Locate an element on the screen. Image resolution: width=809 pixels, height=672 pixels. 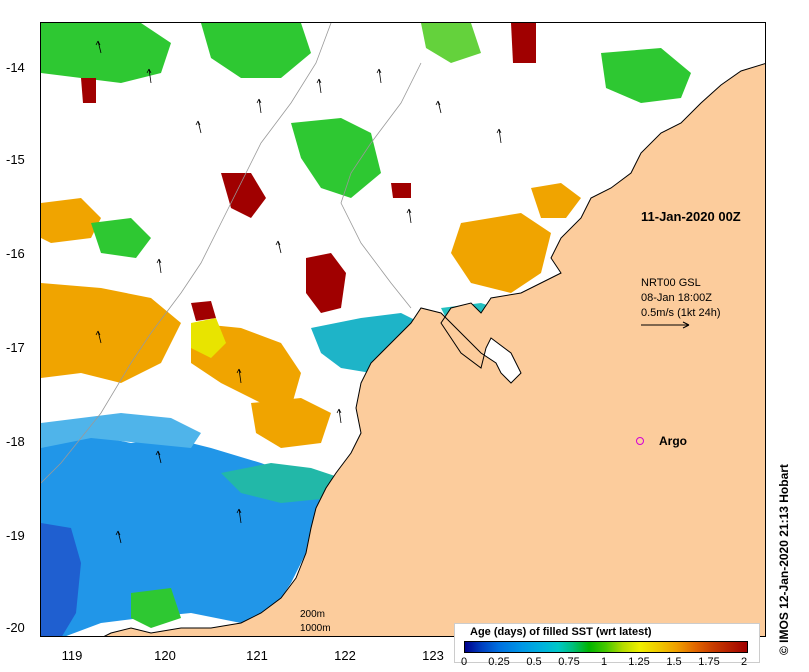
x-tick-label: 123 is located at coordinates (433, 655).